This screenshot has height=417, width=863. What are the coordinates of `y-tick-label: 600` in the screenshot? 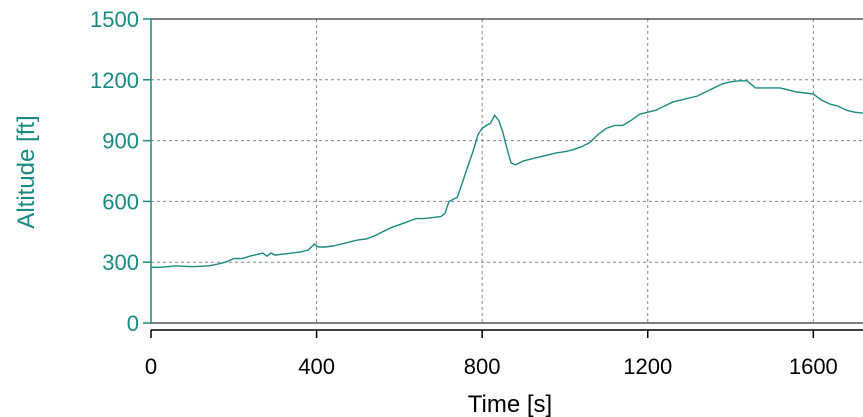 It's located at (120, 201).